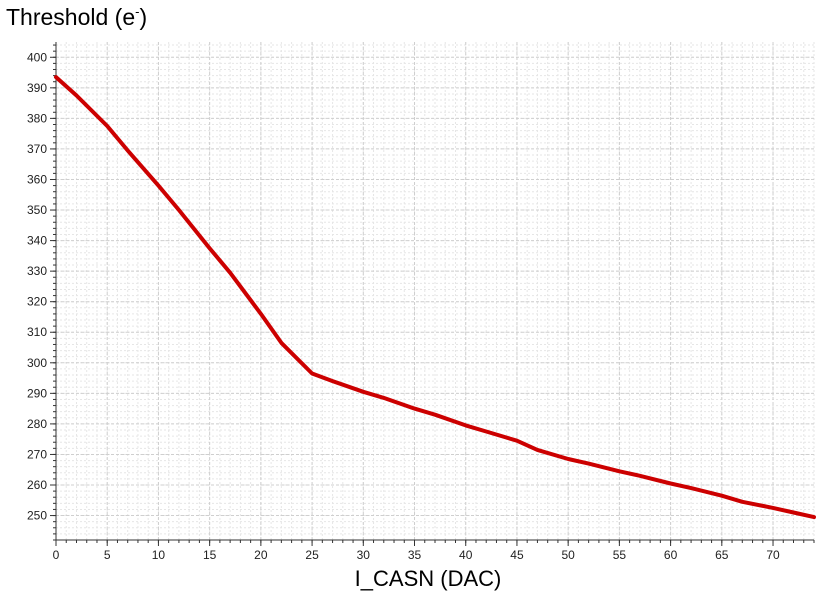 This screenshot has height=602, width=816. Describe the element at coordinates (37, 424) in the screenshot. I see `y-tick-label: 280` at that location.